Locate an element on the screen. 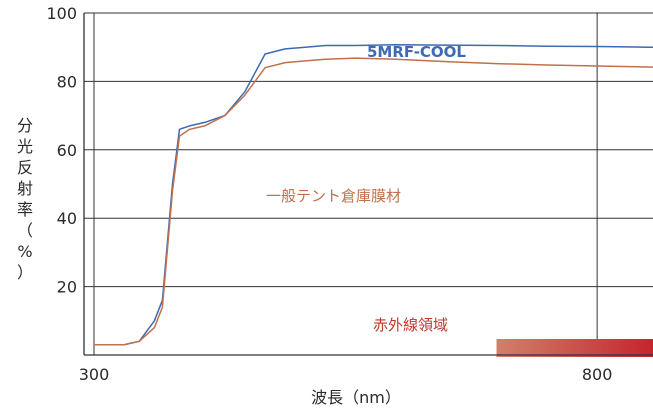  series-label-general-tent: 一般テント倉庫膜材 is located at coordinates (333, 196).